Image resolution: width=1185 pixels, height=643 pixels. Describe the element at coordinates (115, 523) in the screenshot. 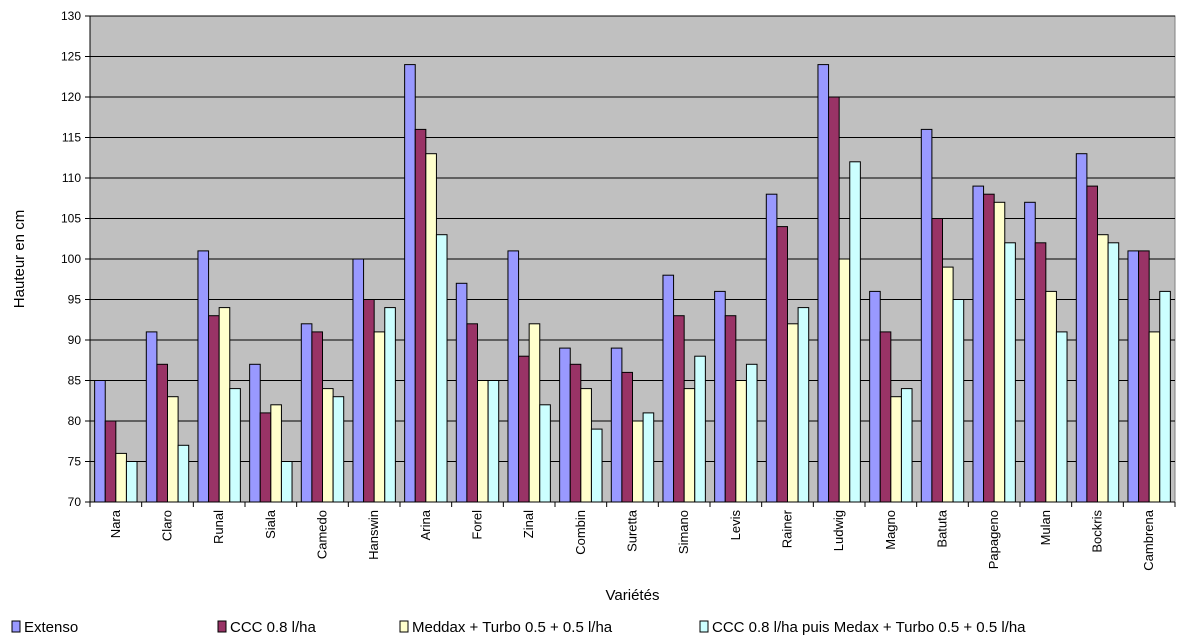

I see `x-tick-label: Nara` at that location.